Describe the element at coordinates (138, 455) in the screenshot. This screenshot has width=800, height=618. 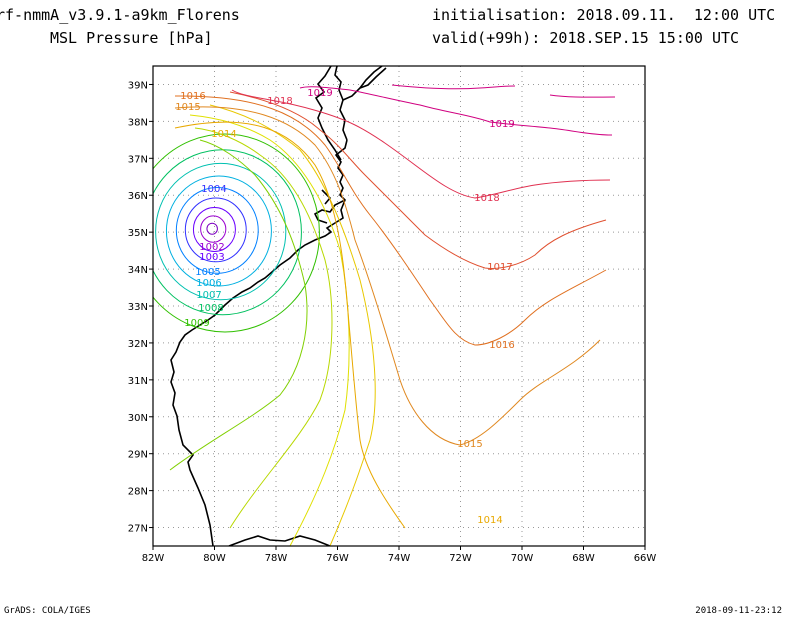
I see `lat-tick-label: 29N` at that location.